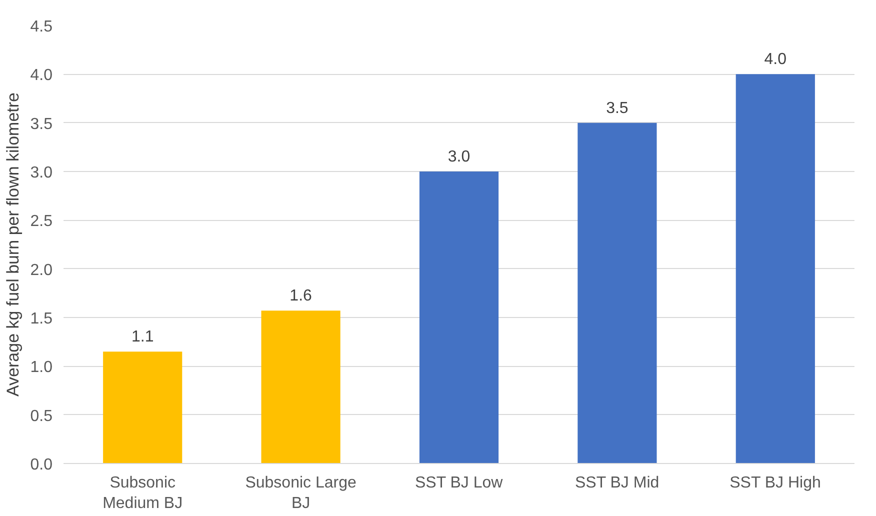 Image resolution: width=876 pixels, height=516 pixels. Describe the element at coordinates (12, 244) in the screenshot. I see `y-axis-title: Average kg fuel burn per flown kilometre` at that location.